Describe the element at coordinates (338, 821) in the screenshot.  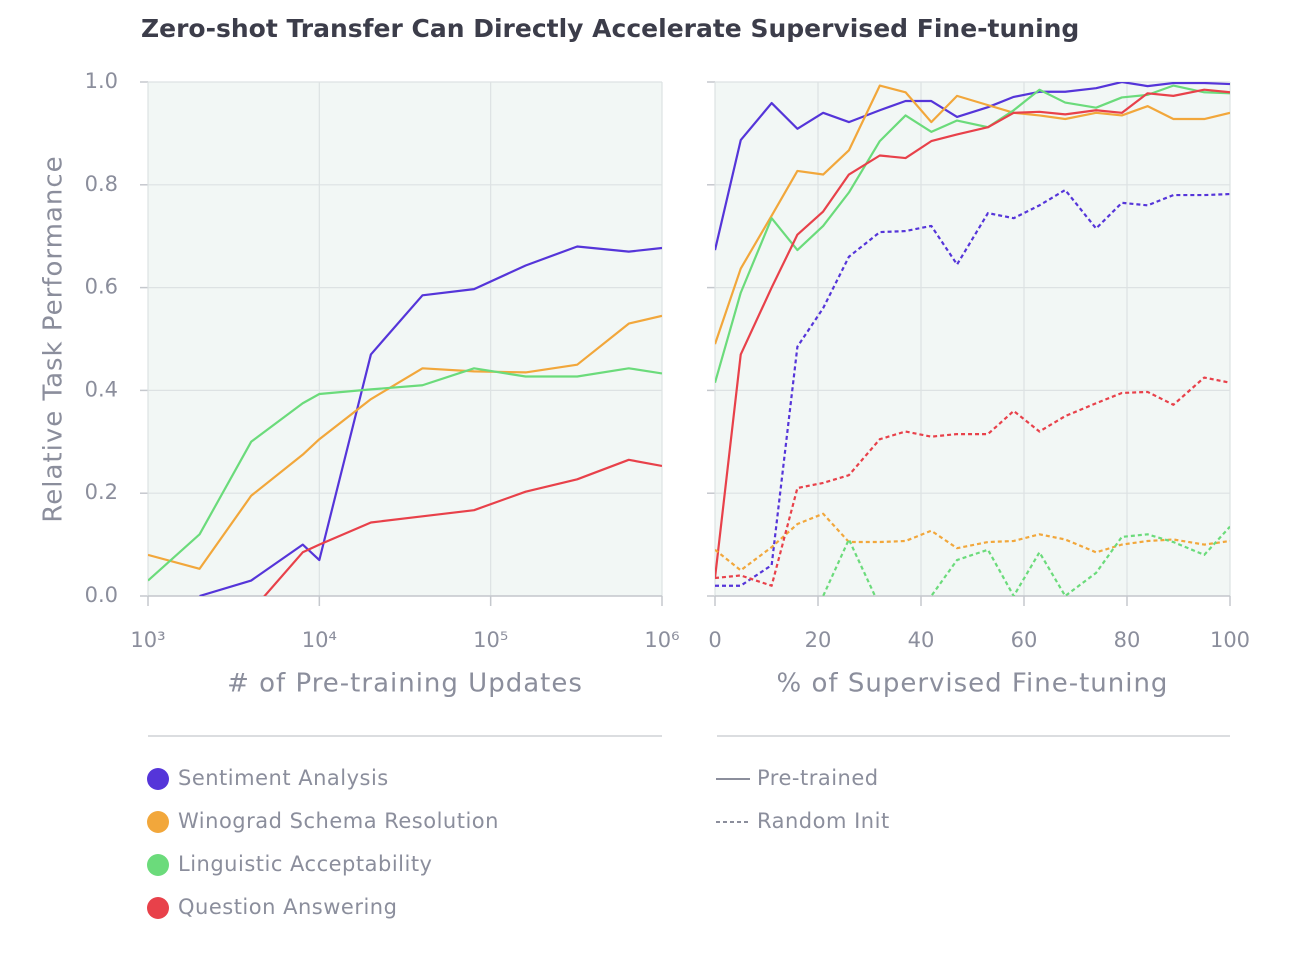
I see `legend-label: Winograd Schema Resolution` at that location.